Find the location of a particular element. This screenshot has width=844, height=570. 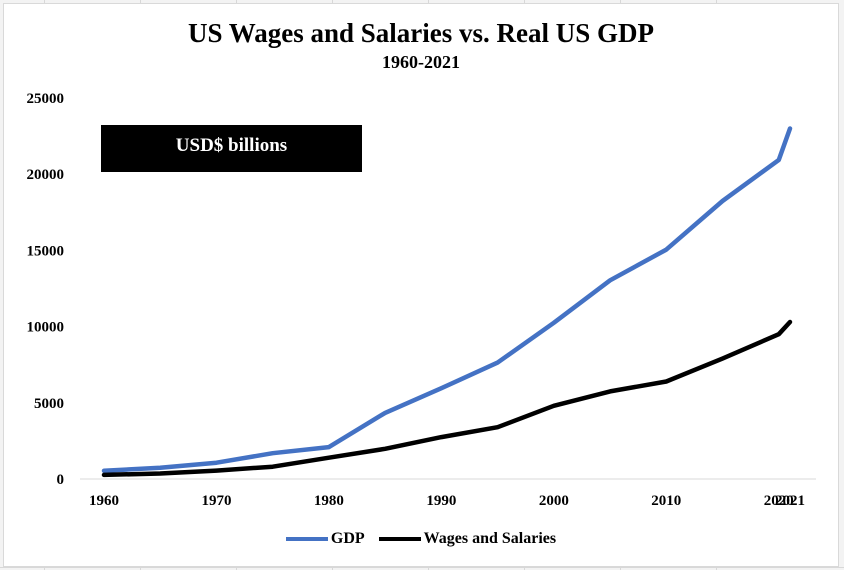

y-tick-label: 25000 is located at coordinates (46, 99).